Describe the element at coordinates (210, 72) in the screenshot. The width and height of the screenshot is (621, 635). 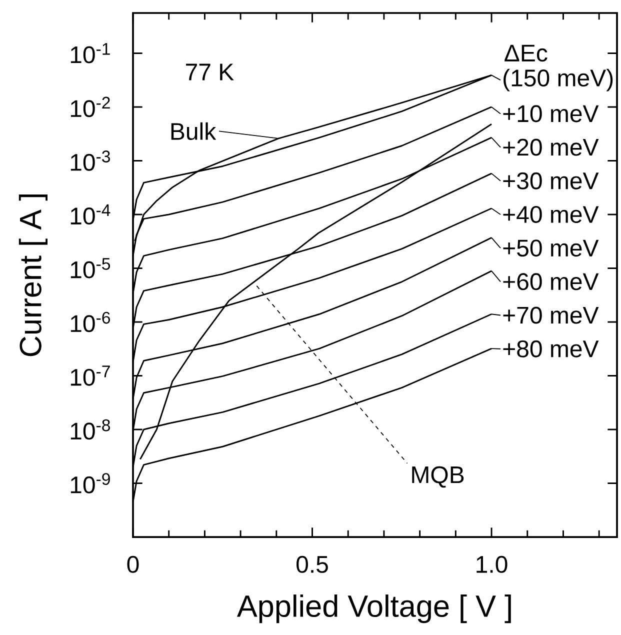
I see `annotation: 77 K` at that location.